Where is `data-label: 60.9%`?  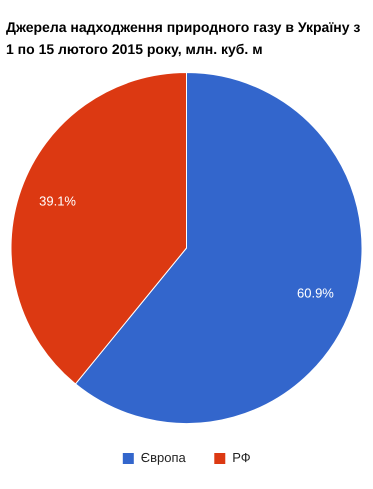
data-label: 60.9% is located at coordinates (315, 293).